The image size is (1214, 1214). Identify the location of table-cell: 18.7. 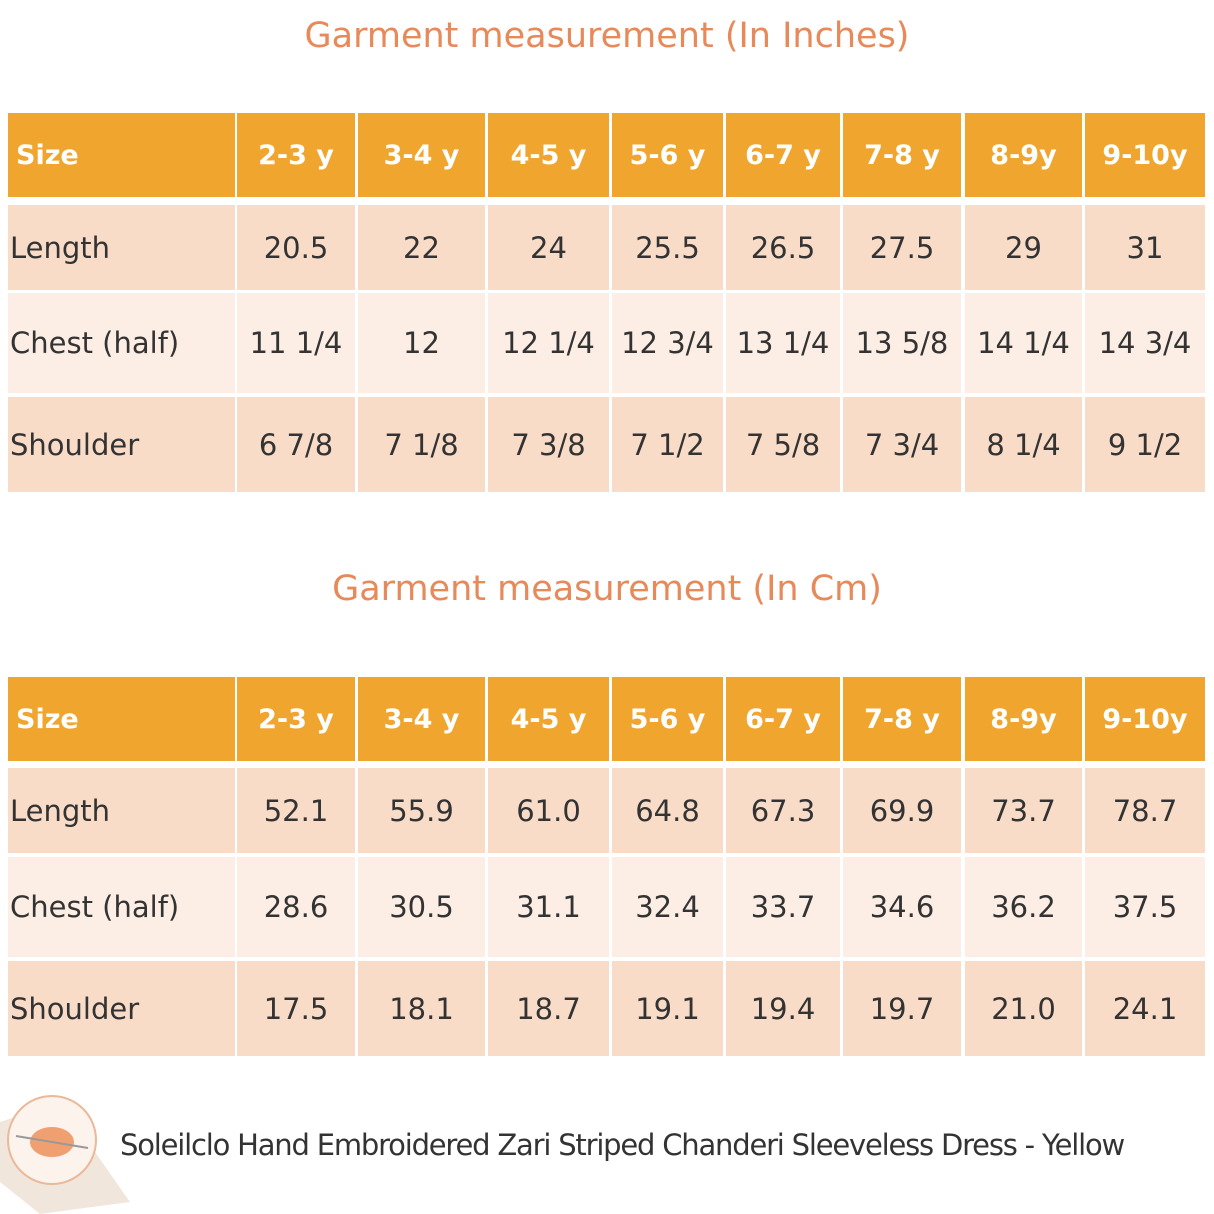
(548, 1008).